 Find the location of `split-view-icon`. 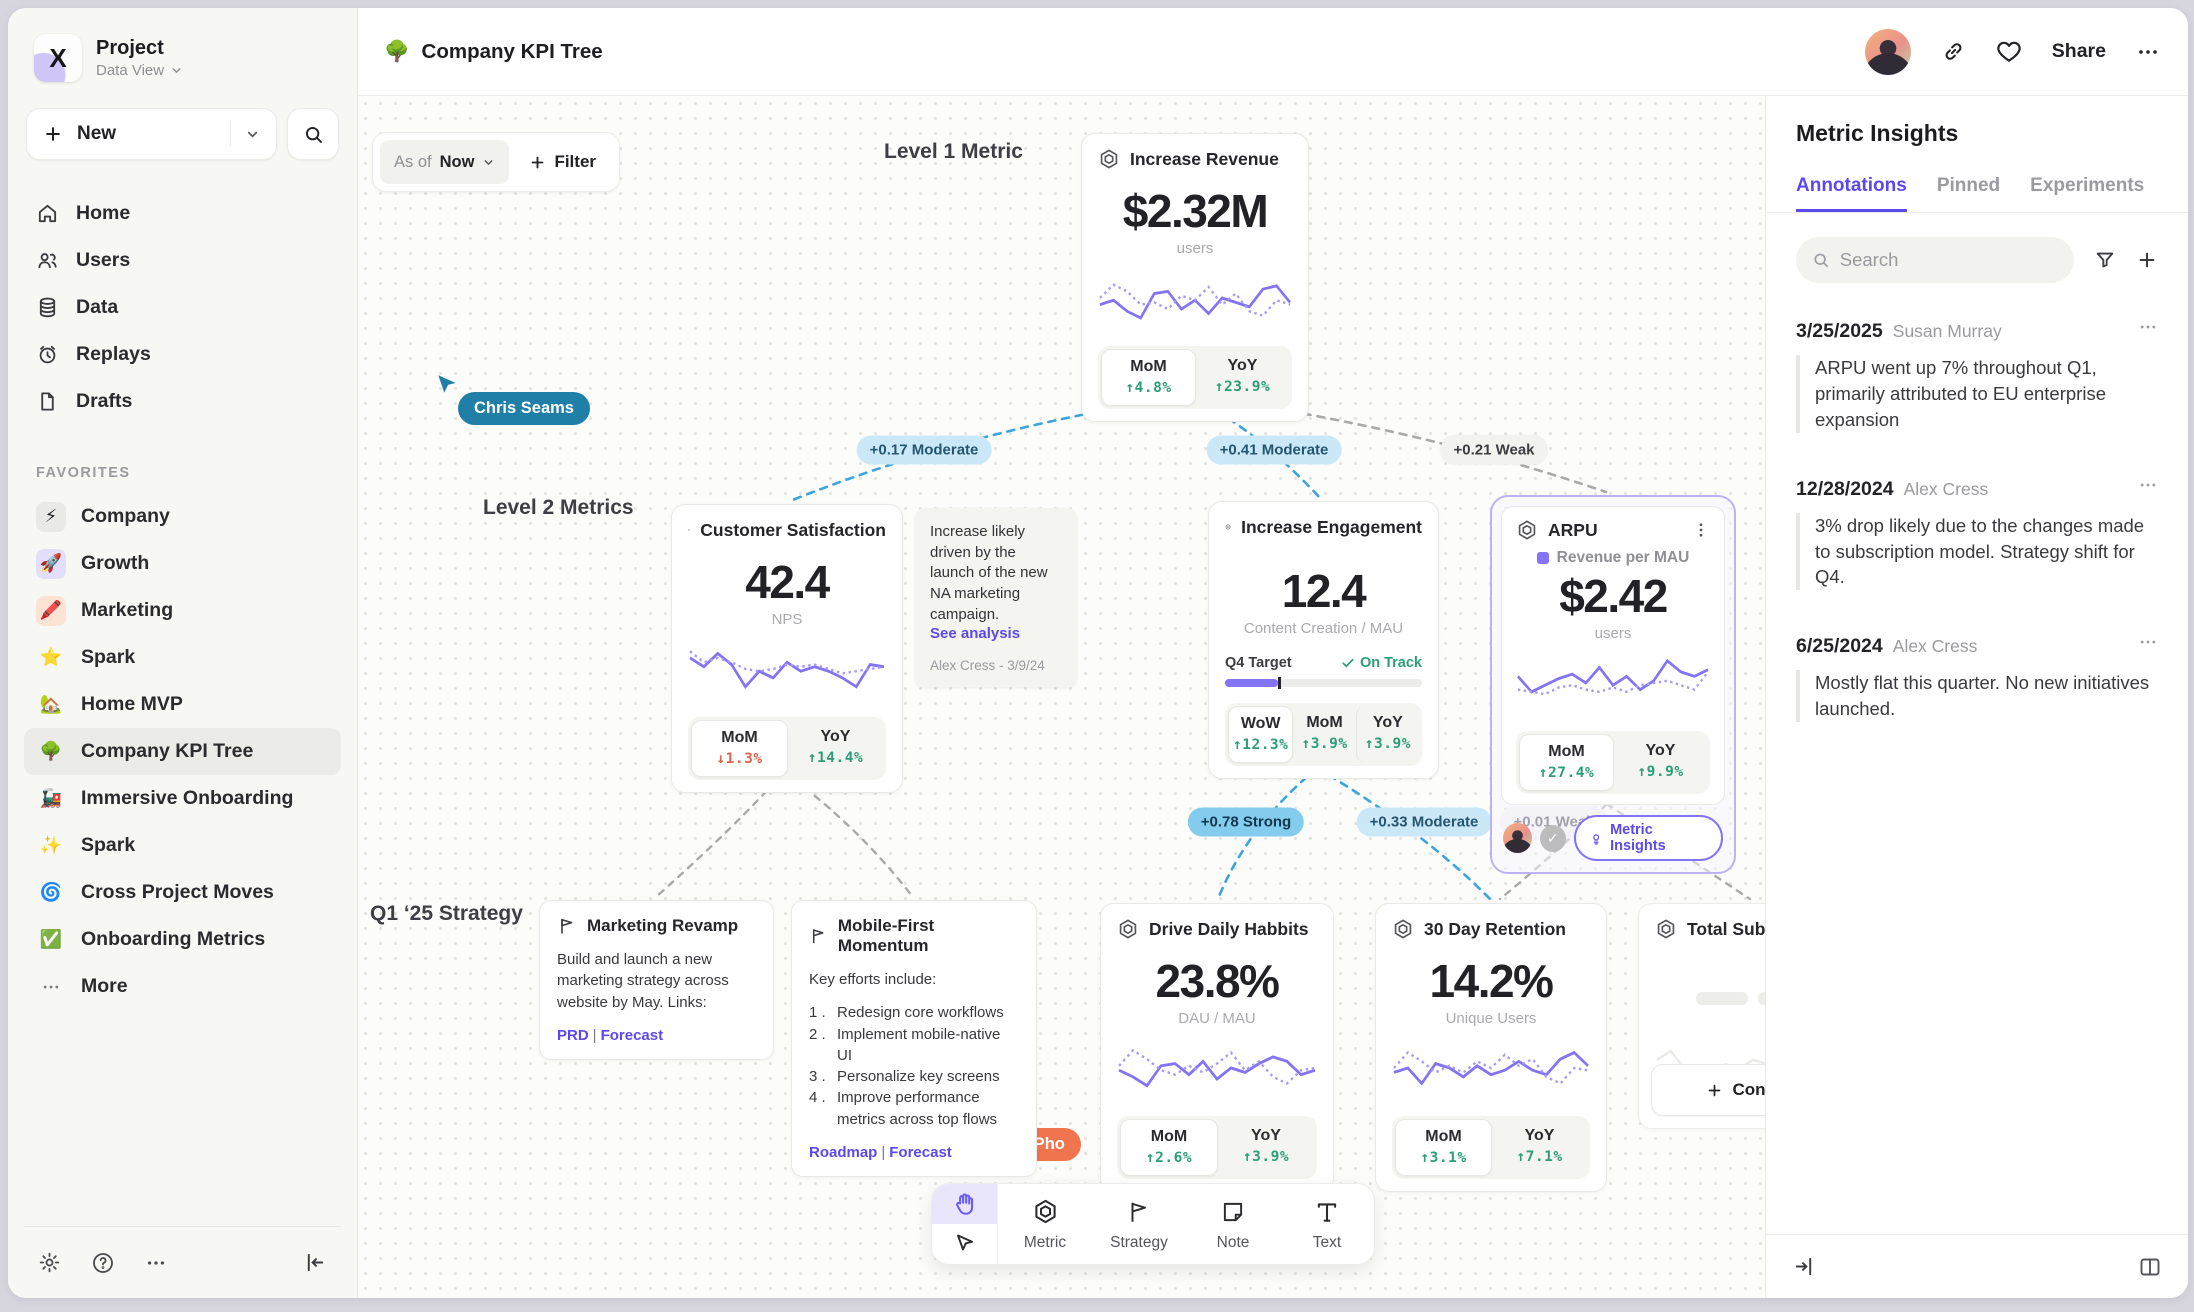

split-view-icon is located at coordinates (2150, 1267).